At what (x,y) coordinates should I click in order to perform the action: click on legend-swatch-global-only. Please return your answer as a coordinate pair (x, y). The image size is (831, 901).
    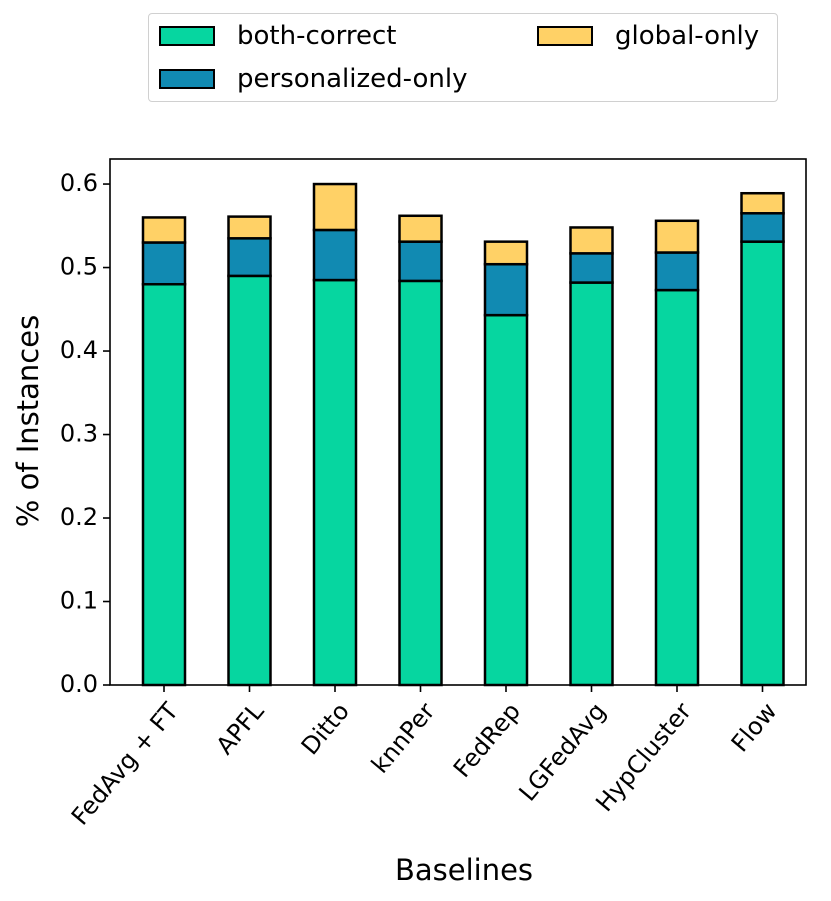
    Looking at the image, I should click on (565, 36).